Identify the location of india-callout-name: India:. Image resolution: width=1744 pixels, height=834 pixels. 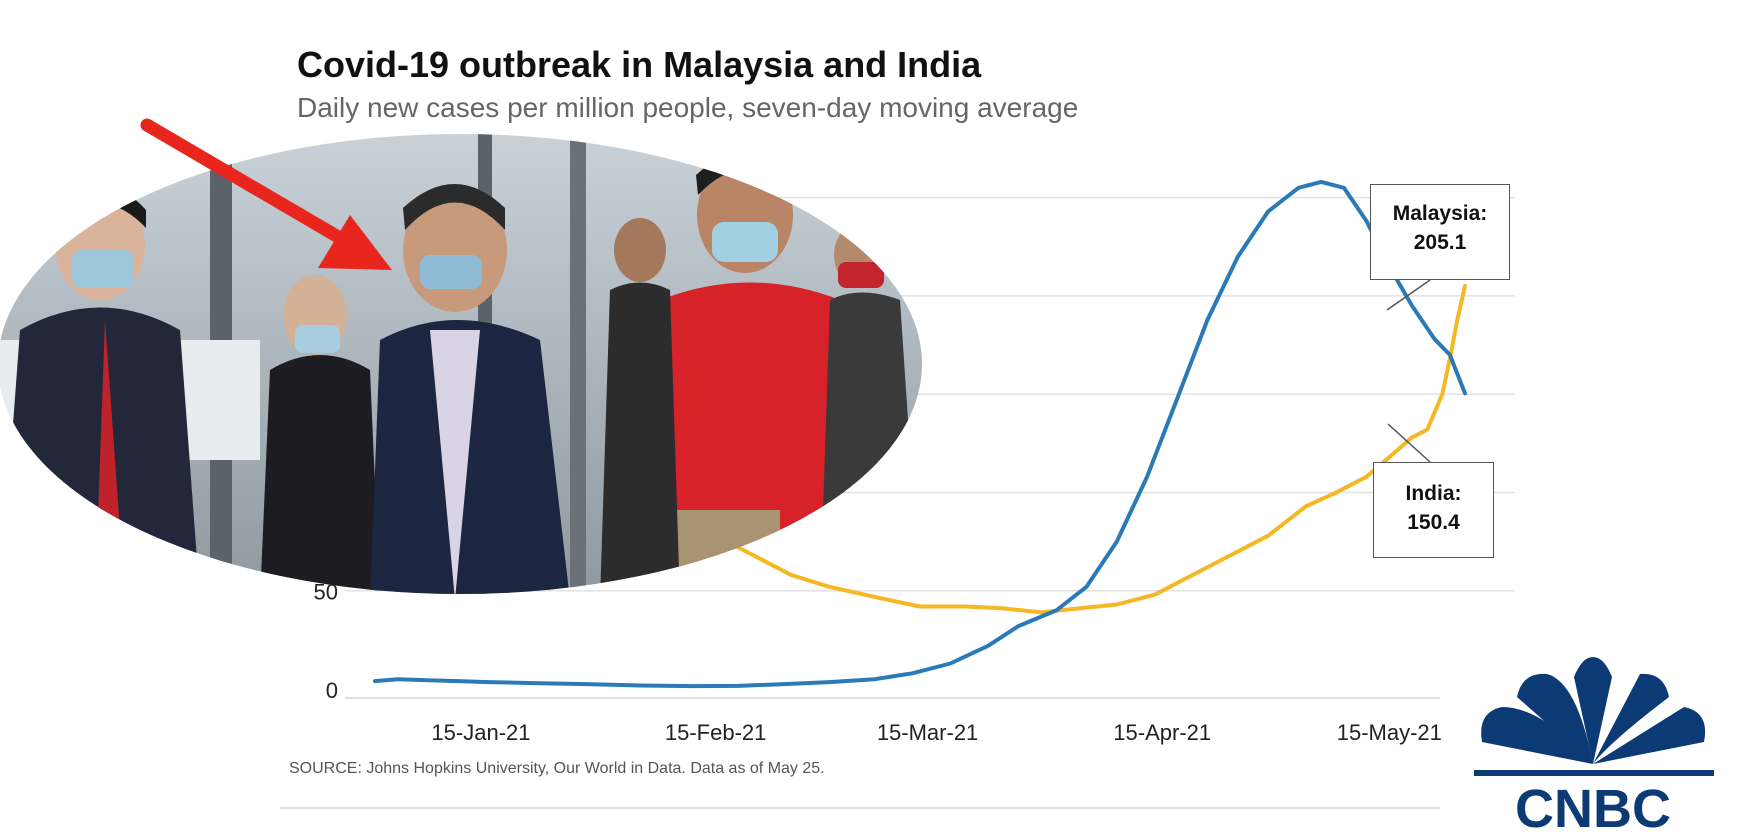
(1433, 493).